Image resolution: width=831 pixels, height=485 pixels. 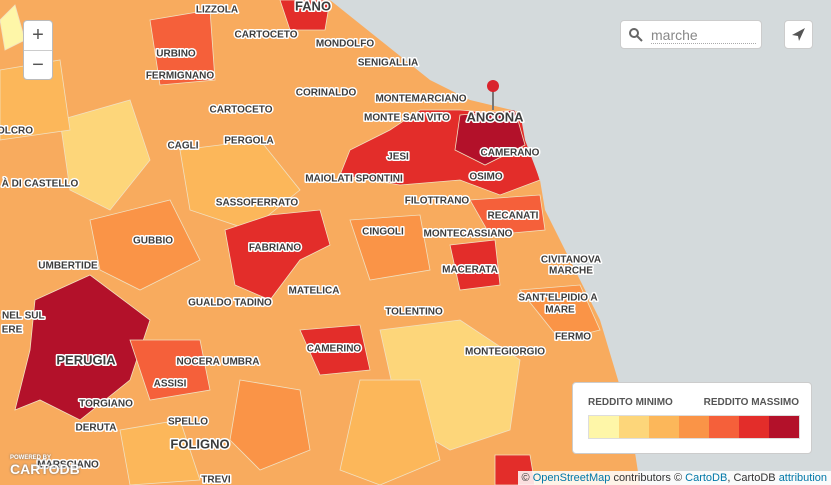 What do you see at coordinates (354, 179) in the screenshot?
I see `place-label: MAIOLATI SPONTINI` at bounding box center [354, 179].